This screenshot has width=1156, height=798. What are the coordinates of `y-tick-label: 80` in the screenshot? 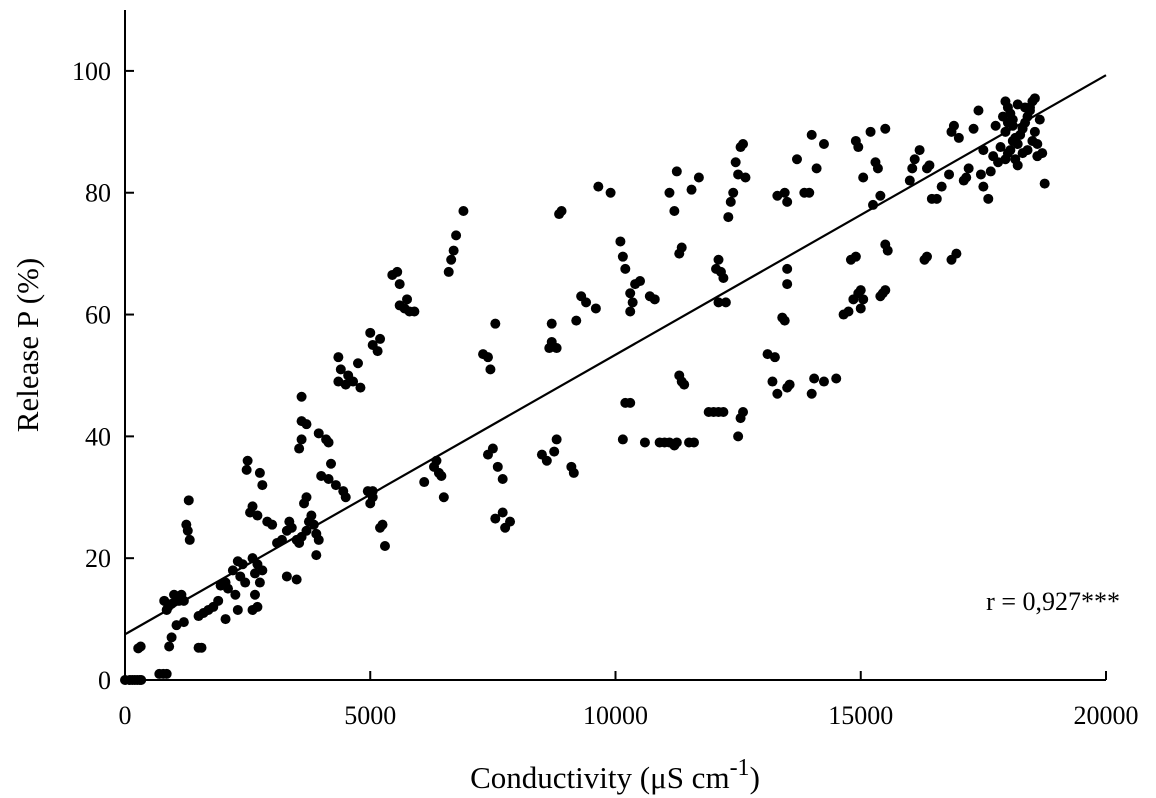 It's located at (98, 193).